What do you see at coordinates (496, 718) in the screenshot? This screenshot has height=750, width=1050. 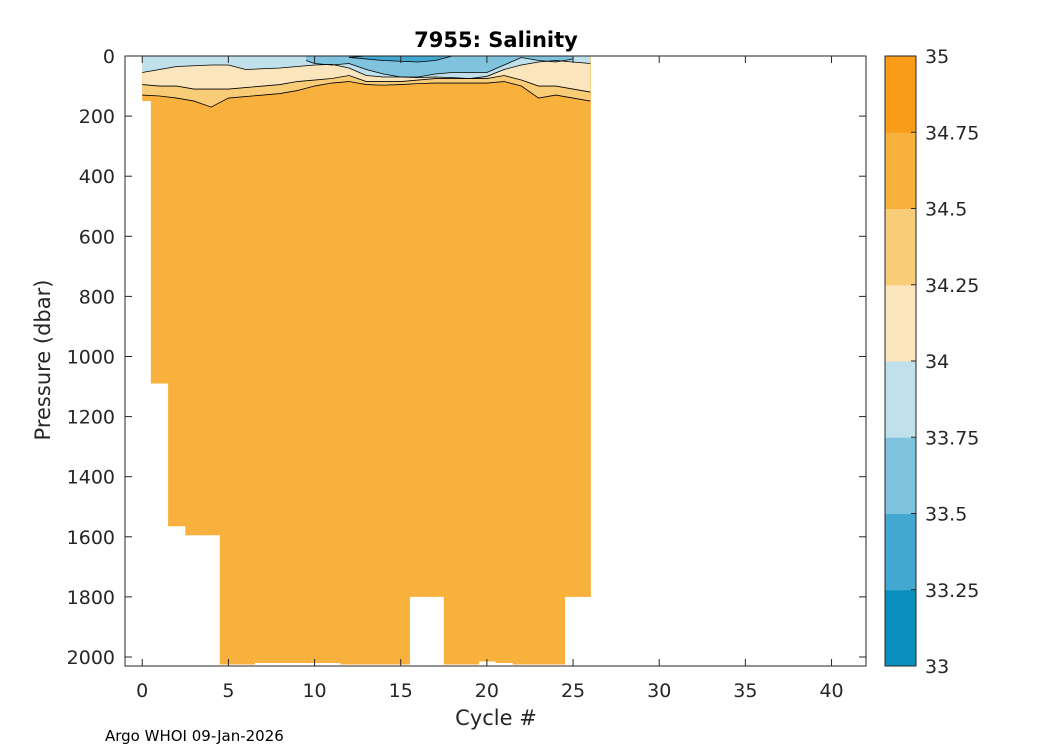 I see `x-axis-label: Cycle #` at bounding box center [496, 718].